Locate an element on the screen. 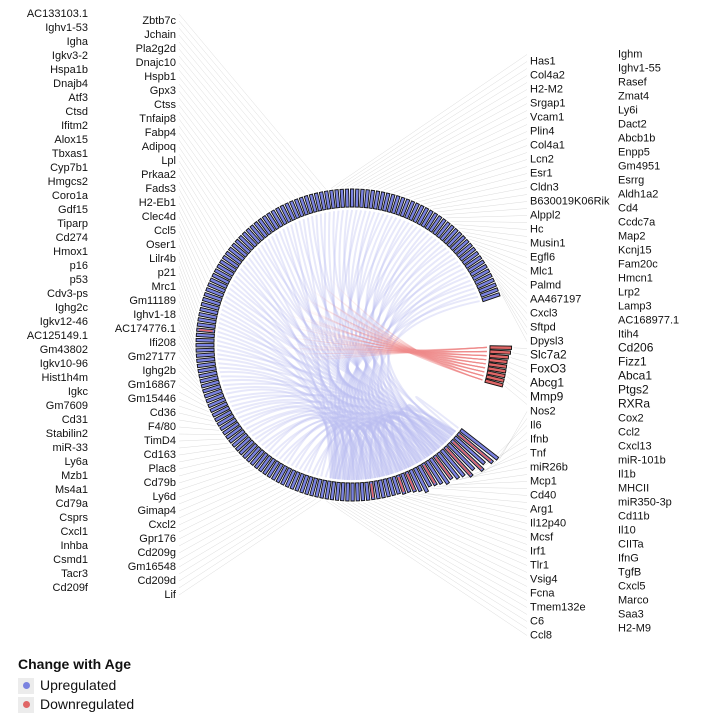  gene-label: B630019K06Rik is located at coordinates (570, 201).